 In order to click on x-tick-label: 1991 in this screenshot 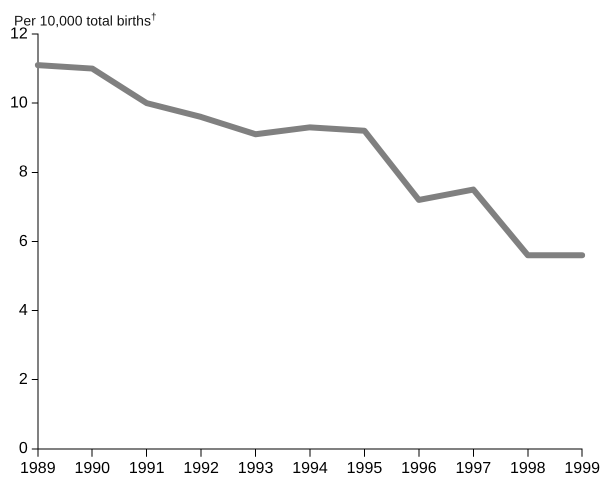, I will do `click(146, 468)`.